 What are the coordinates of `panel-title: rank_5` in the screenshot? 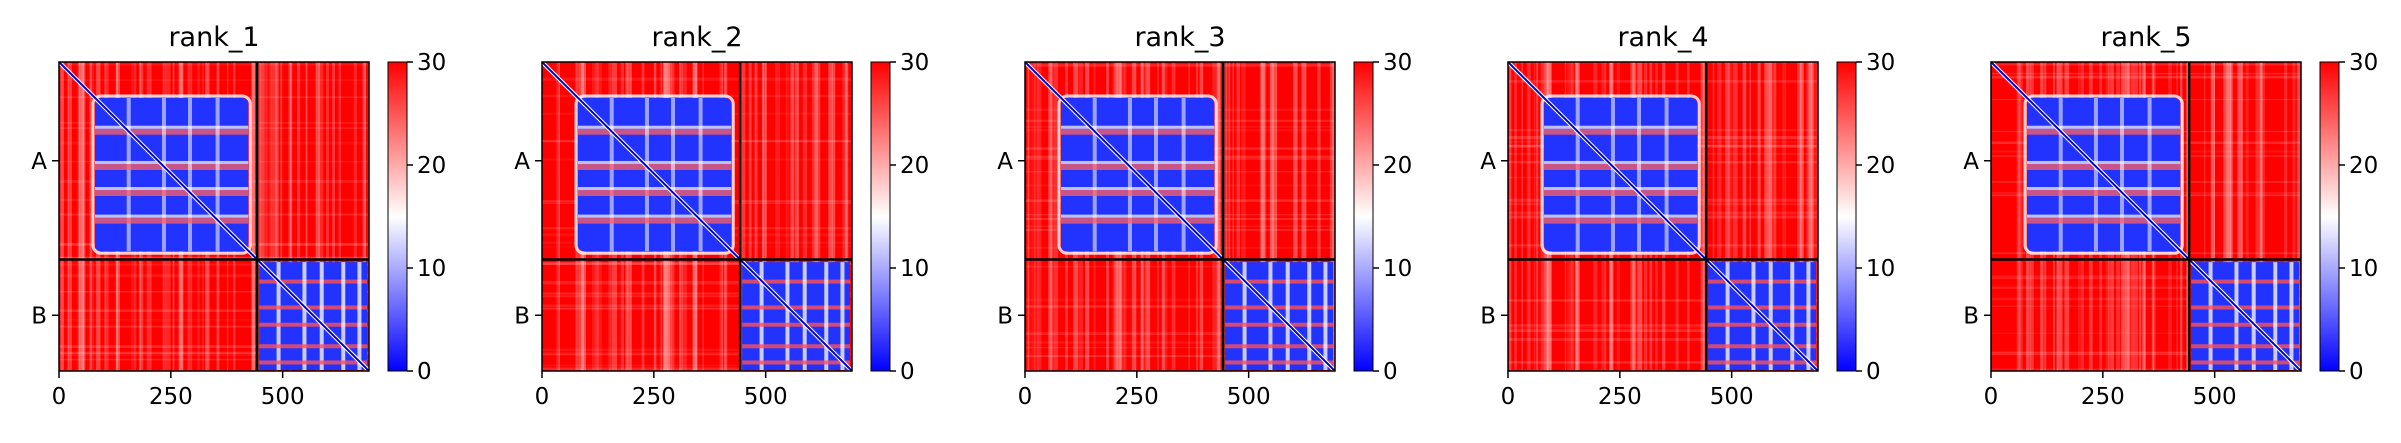 It's located at (2145, 37).